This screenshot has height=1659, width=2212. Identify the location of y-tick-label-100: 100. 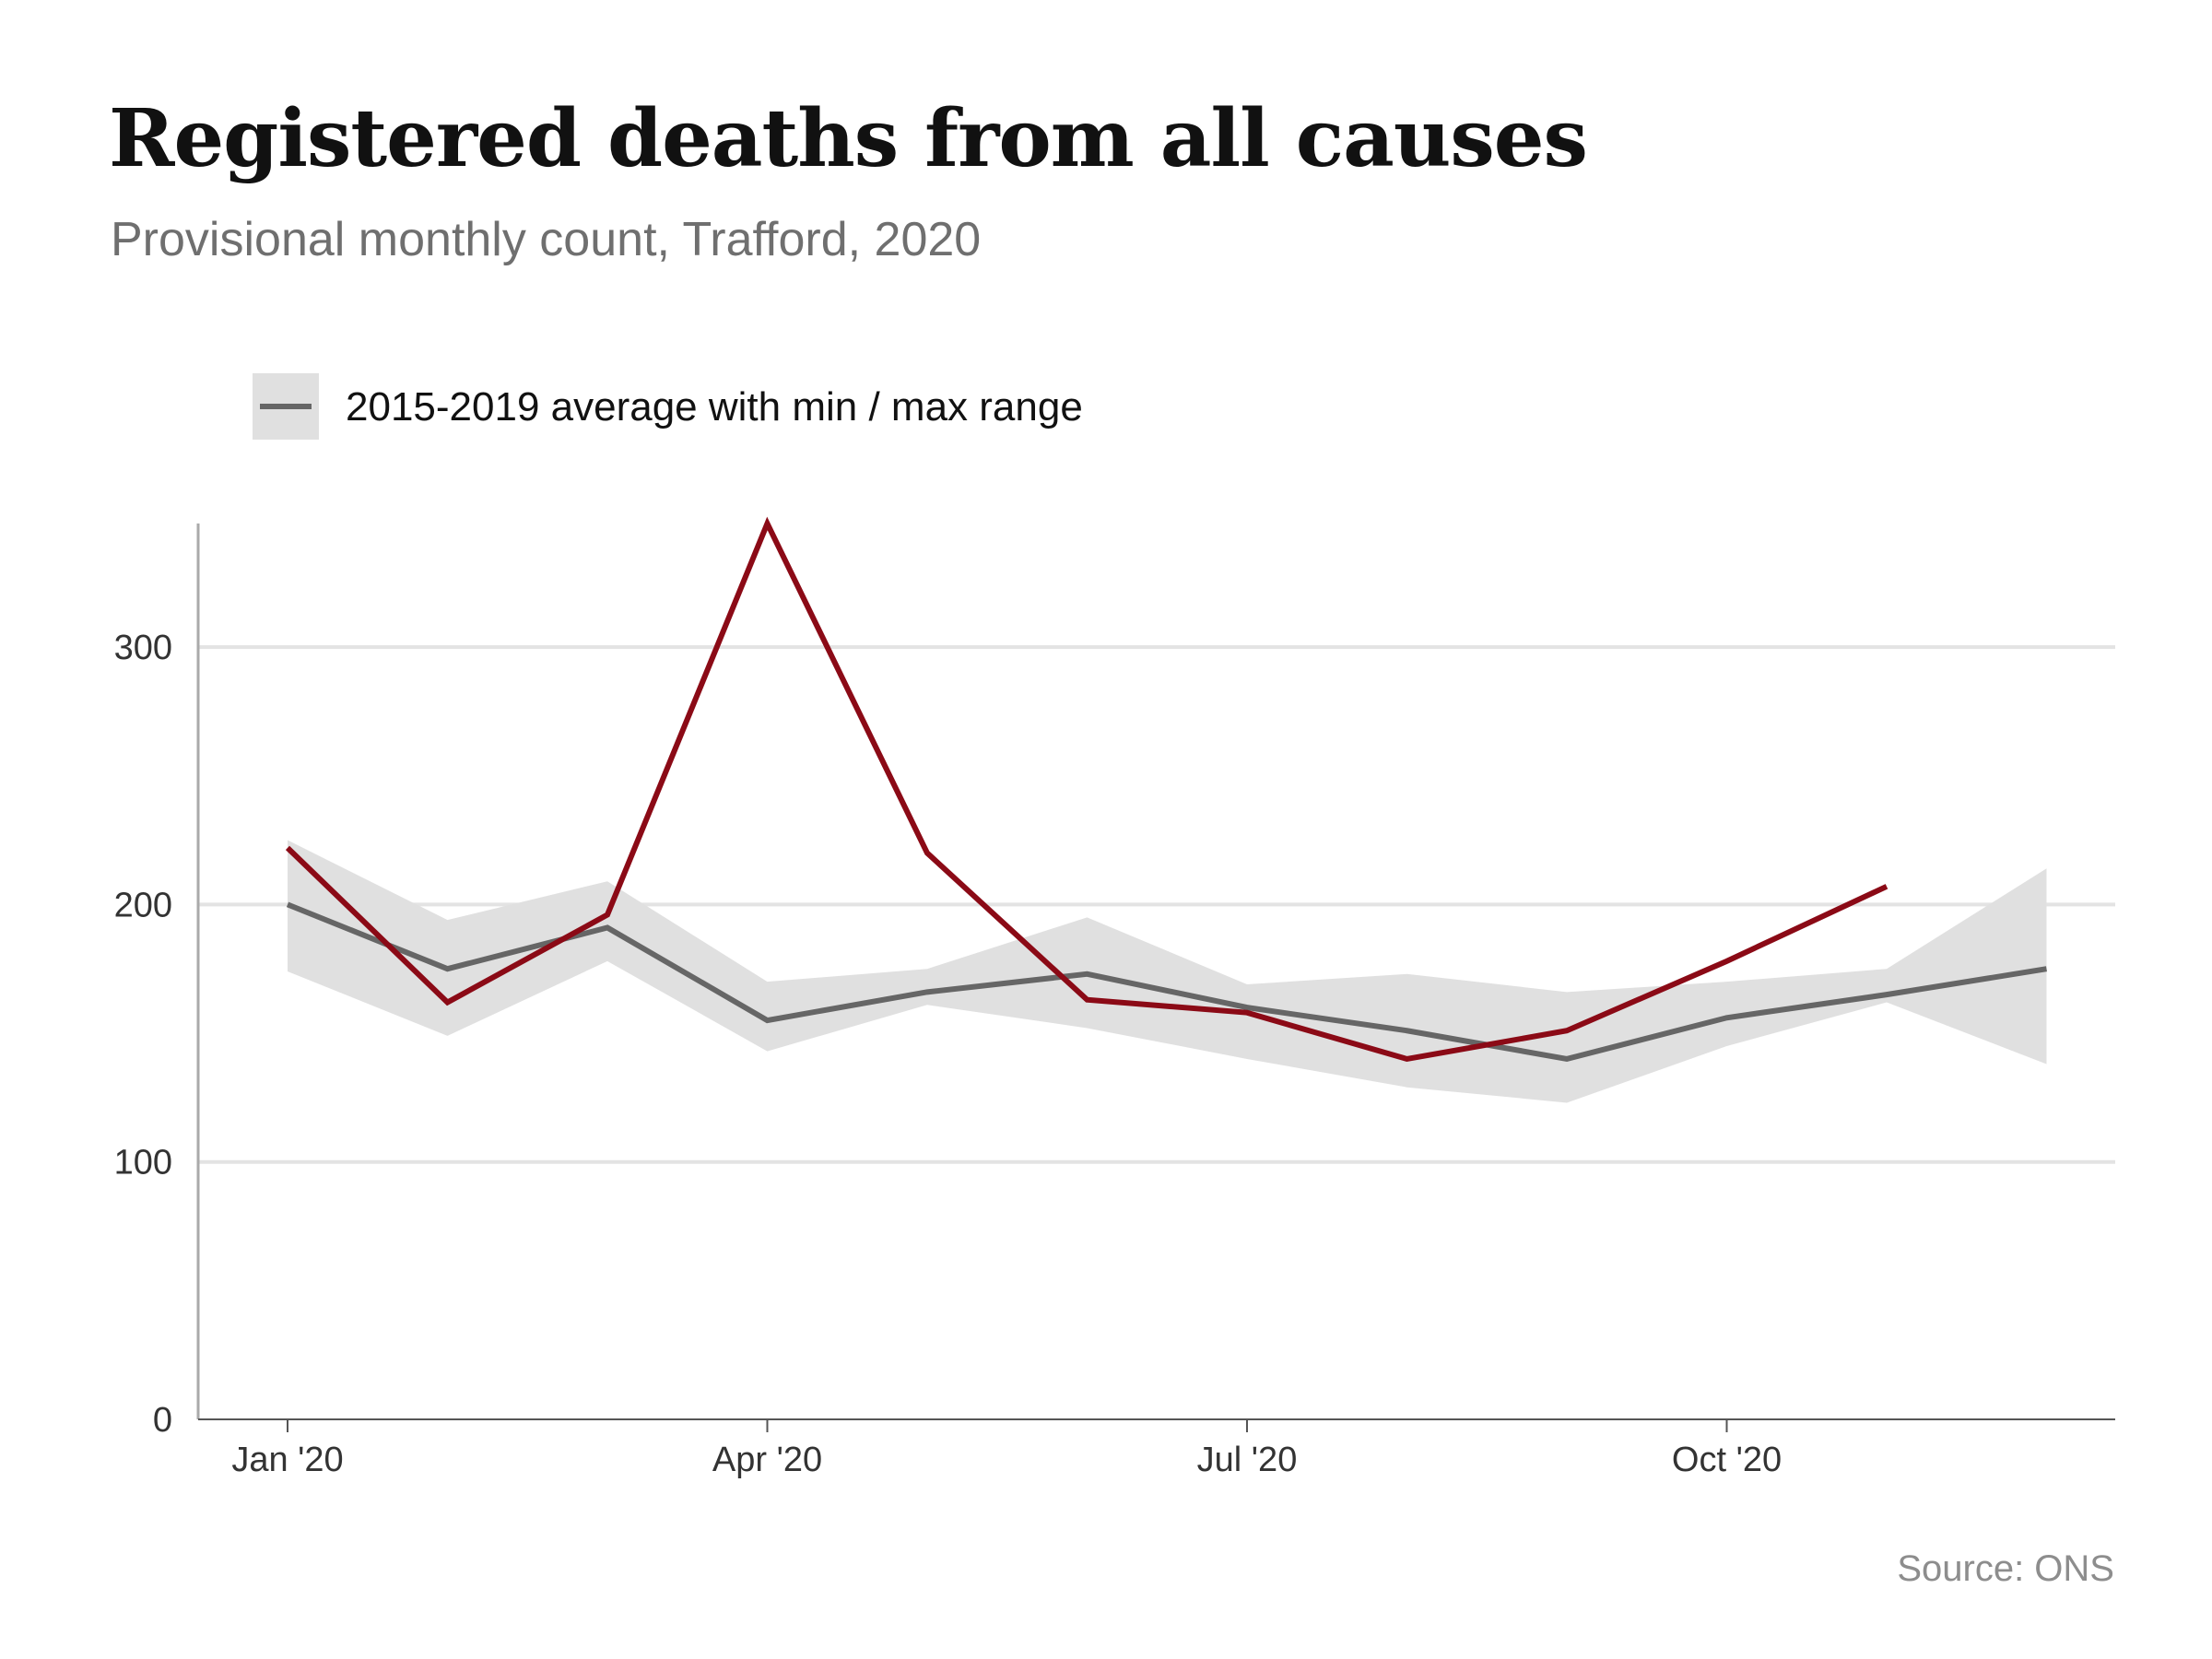
(143, 1163).